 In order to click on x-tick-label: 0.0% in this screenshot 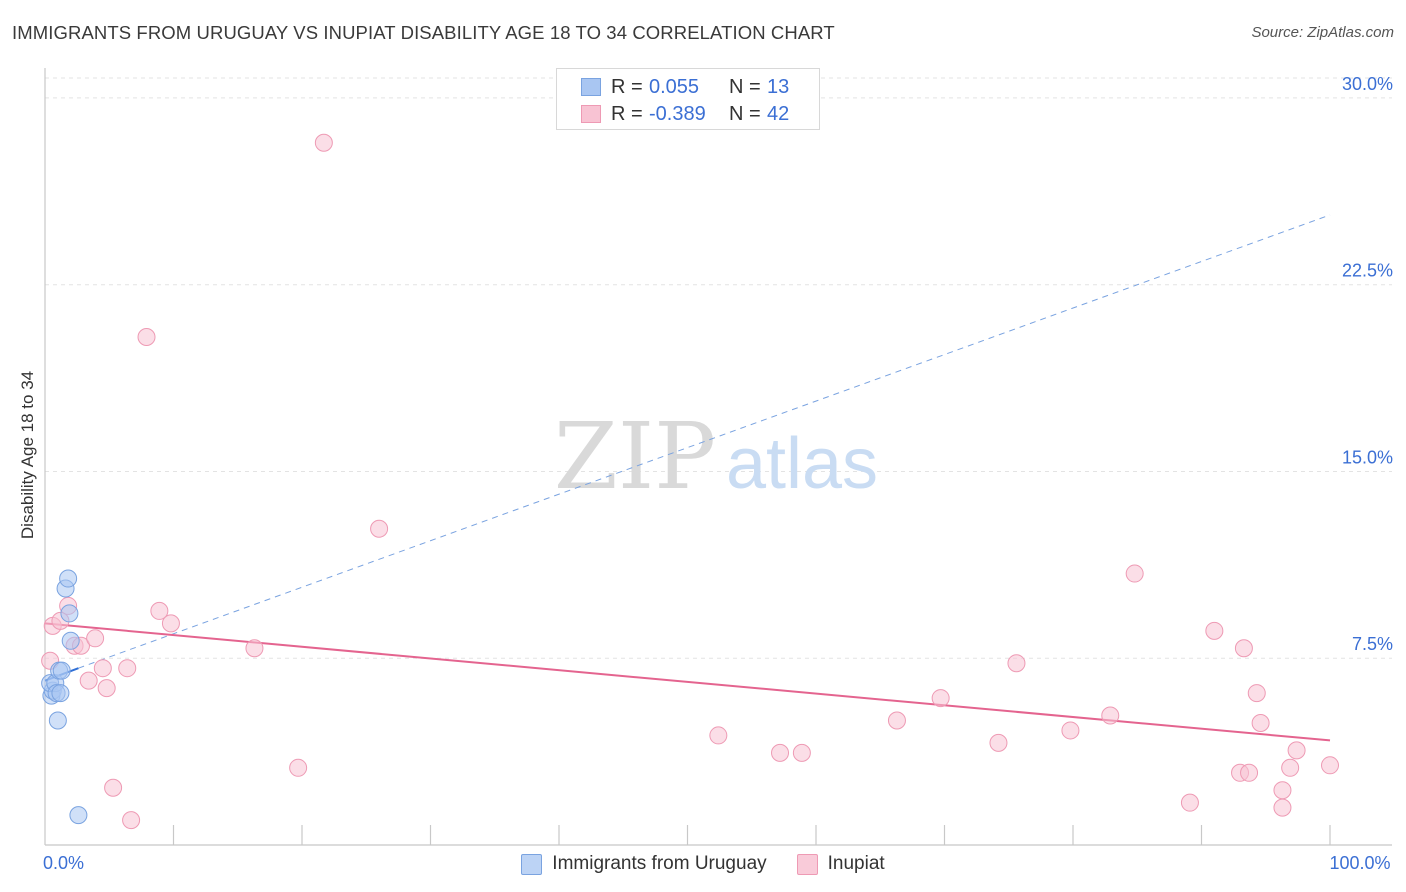, I will do `click(63, 863)`.